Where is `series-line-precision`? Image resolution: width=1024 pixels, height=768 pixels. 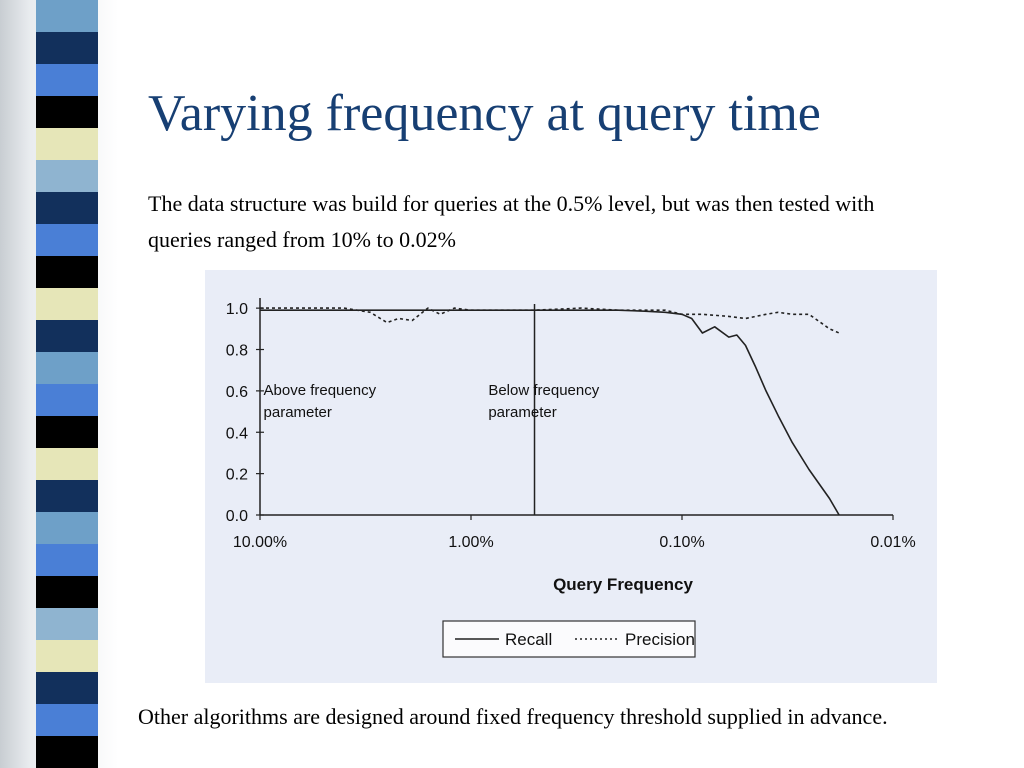 series-line-precision is located at coordinates (550, 320).